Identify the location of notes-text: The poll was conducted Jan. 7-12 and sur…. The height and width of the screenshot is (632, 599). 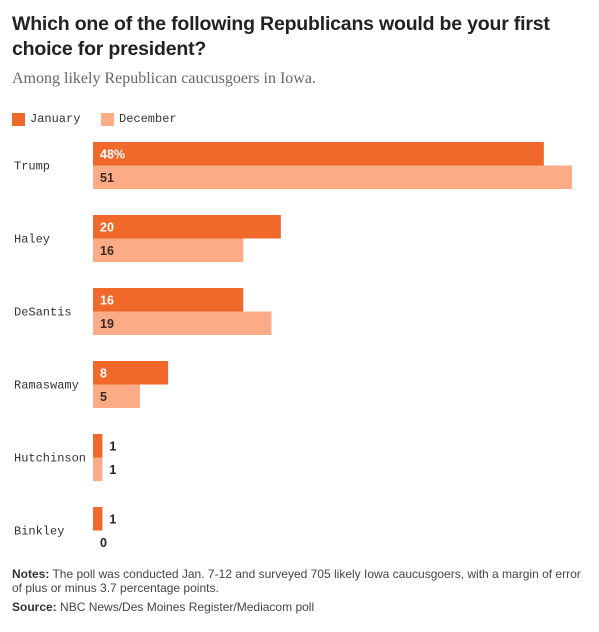
(296, 581).